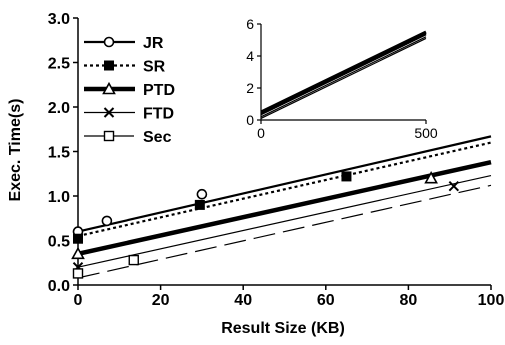 This screenshot has width=505, height=345. Describe the element at coordinates (250, 88) in the screenshot. I see `inset-y-tick-label: 2` at that location.